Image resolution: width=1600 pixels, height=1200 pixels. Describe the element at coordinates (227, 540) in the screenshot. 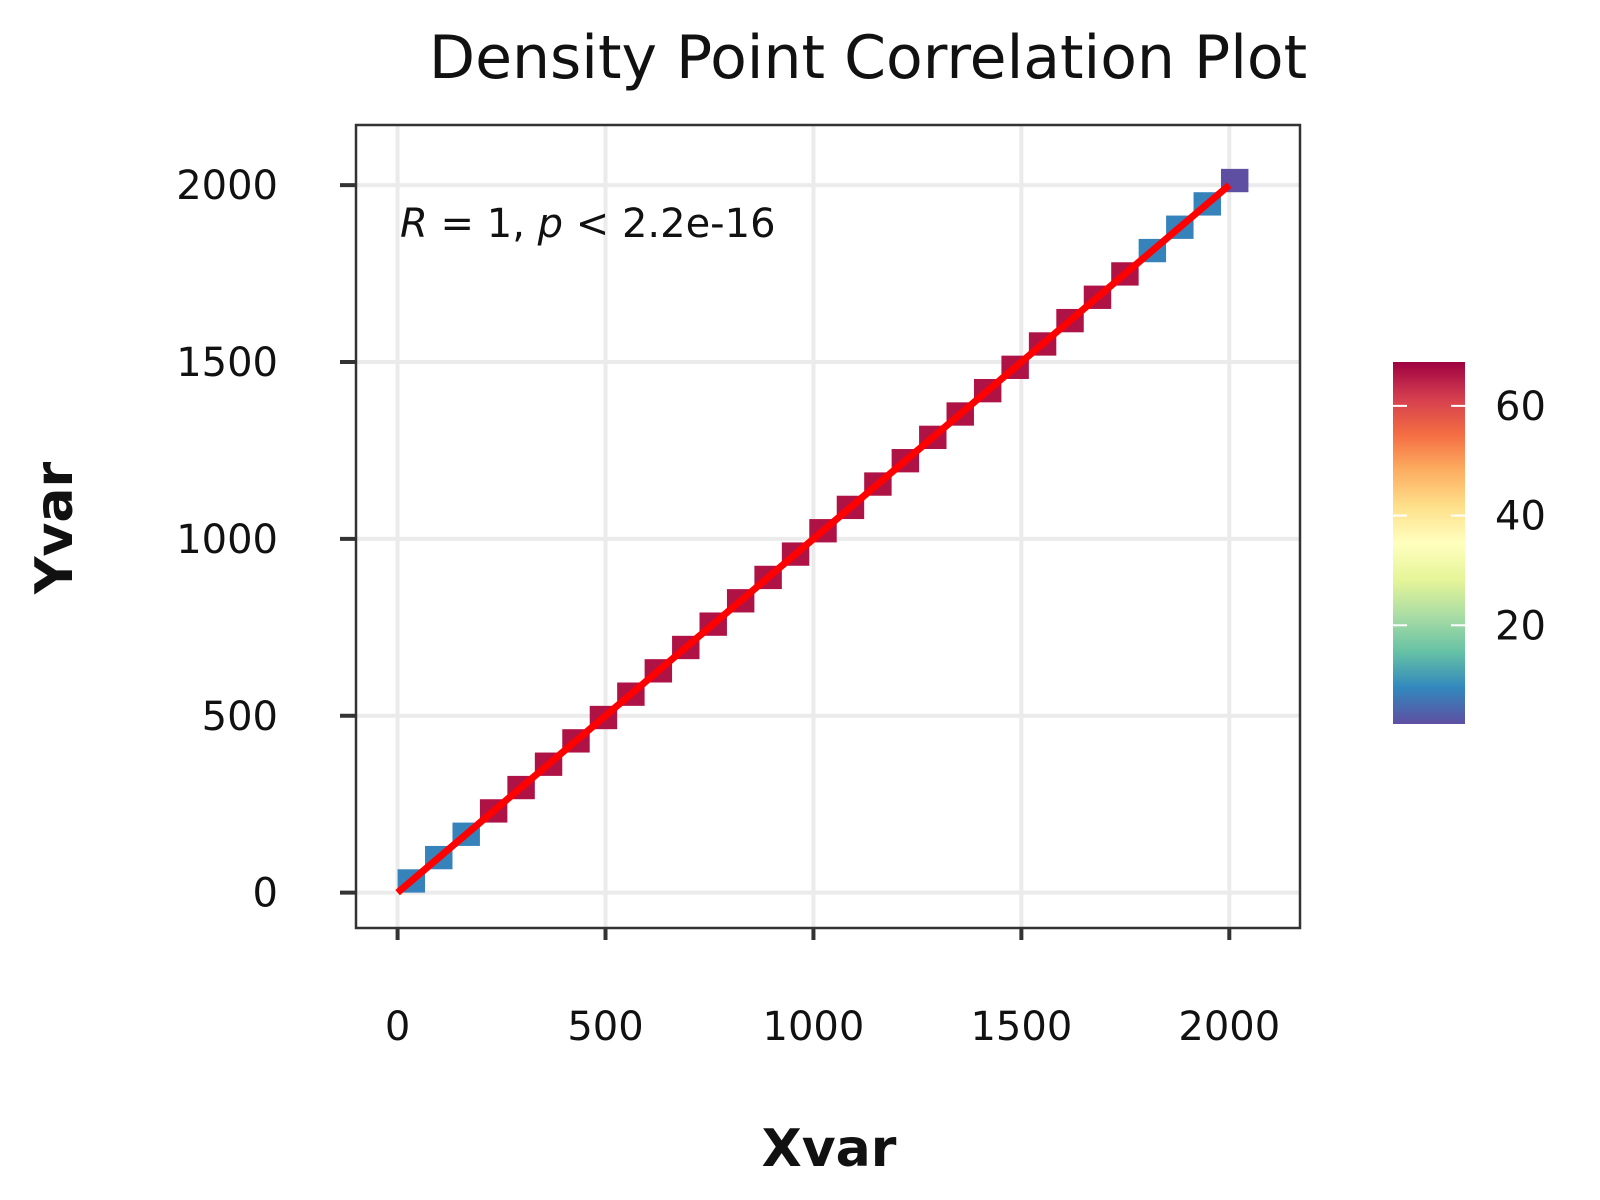

I see `y-tick-label: 1000` at that location.